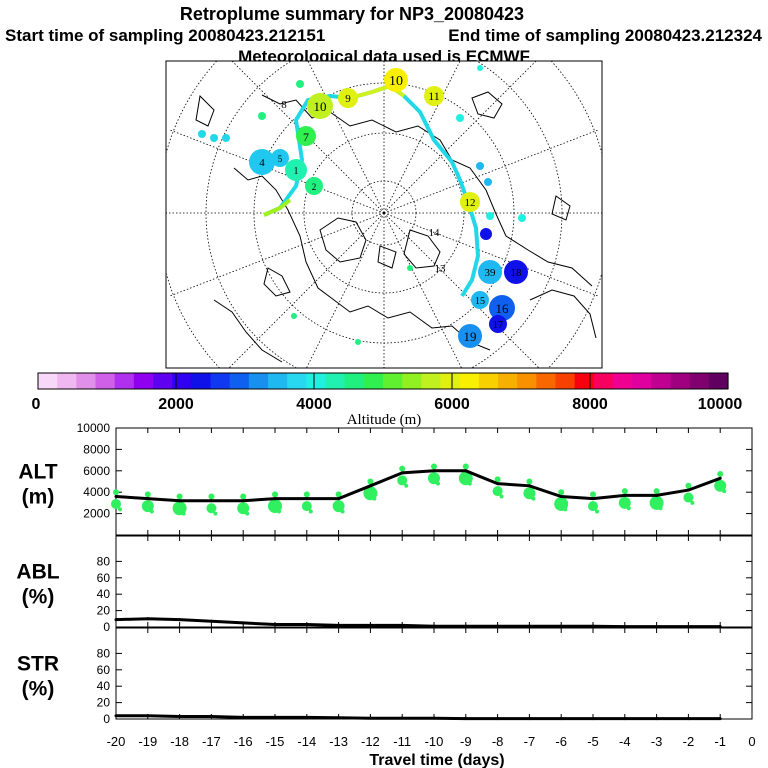 The height and width of the screenshot is (768, 768). I want to click on x-tick-label: -17, so click(211, 741).